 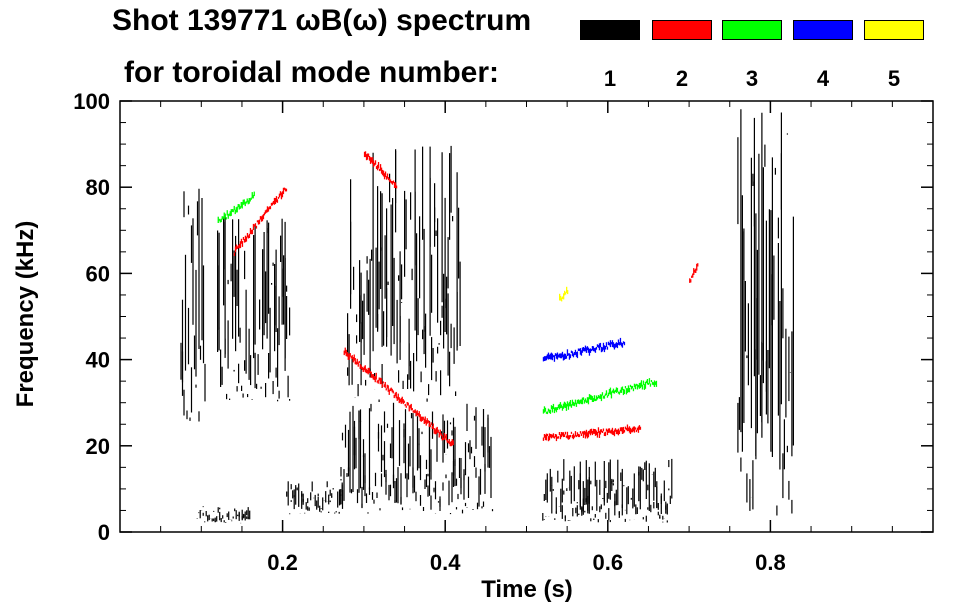 I want to click on legend-label-3: 3, so click(x=752, y=78).